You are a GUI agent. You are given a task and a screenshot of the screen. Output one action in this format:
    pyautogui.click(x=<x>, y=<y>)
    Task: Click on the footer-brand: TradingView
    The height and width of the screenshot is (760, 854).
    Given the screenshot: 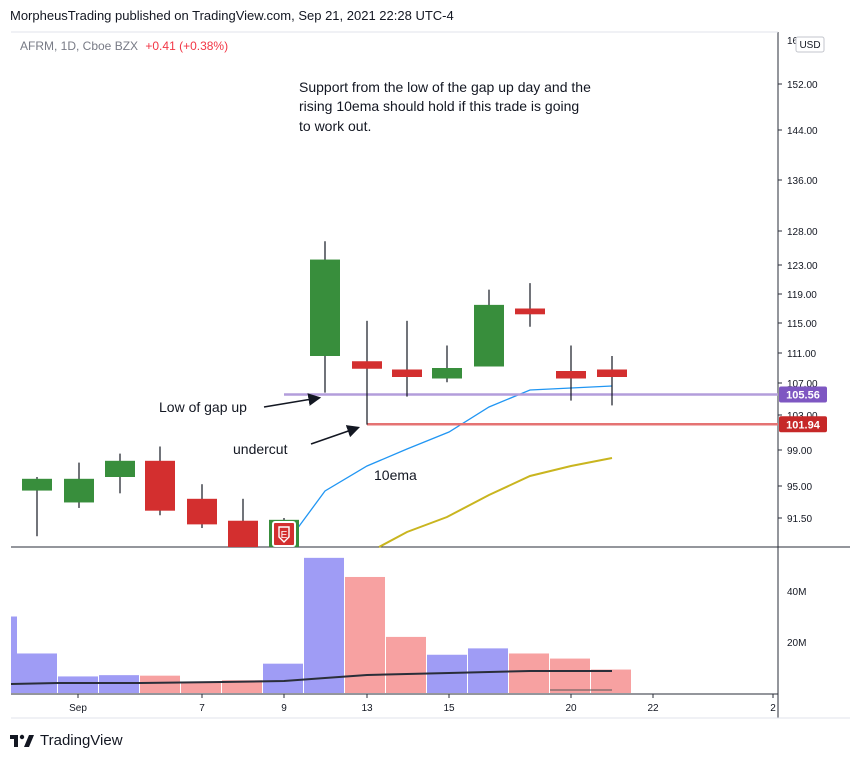 What is the action you would take?
    pyautogui.click(x=66, y=740)
    